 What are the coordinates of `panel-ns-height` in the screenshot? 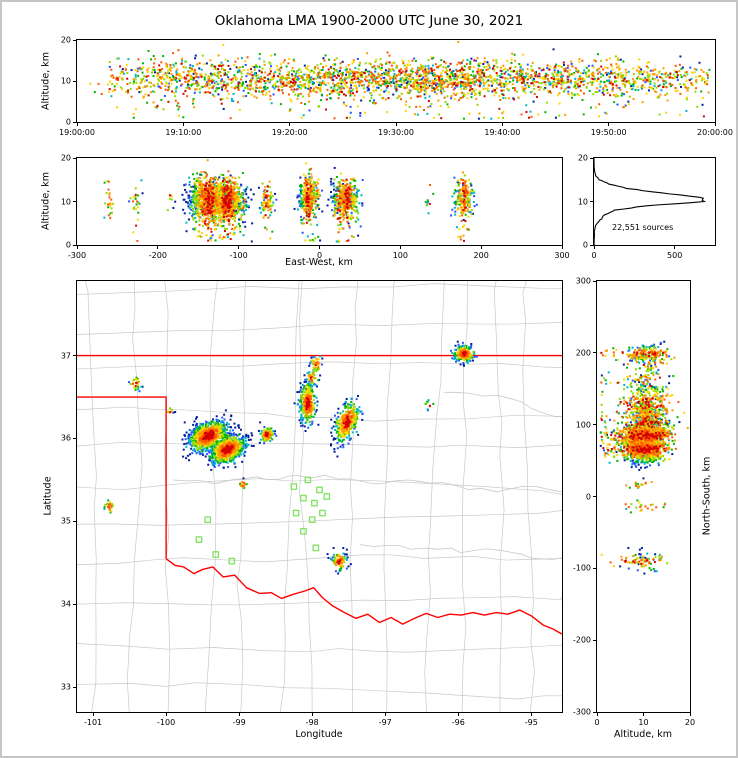 It's located at (643, 496).